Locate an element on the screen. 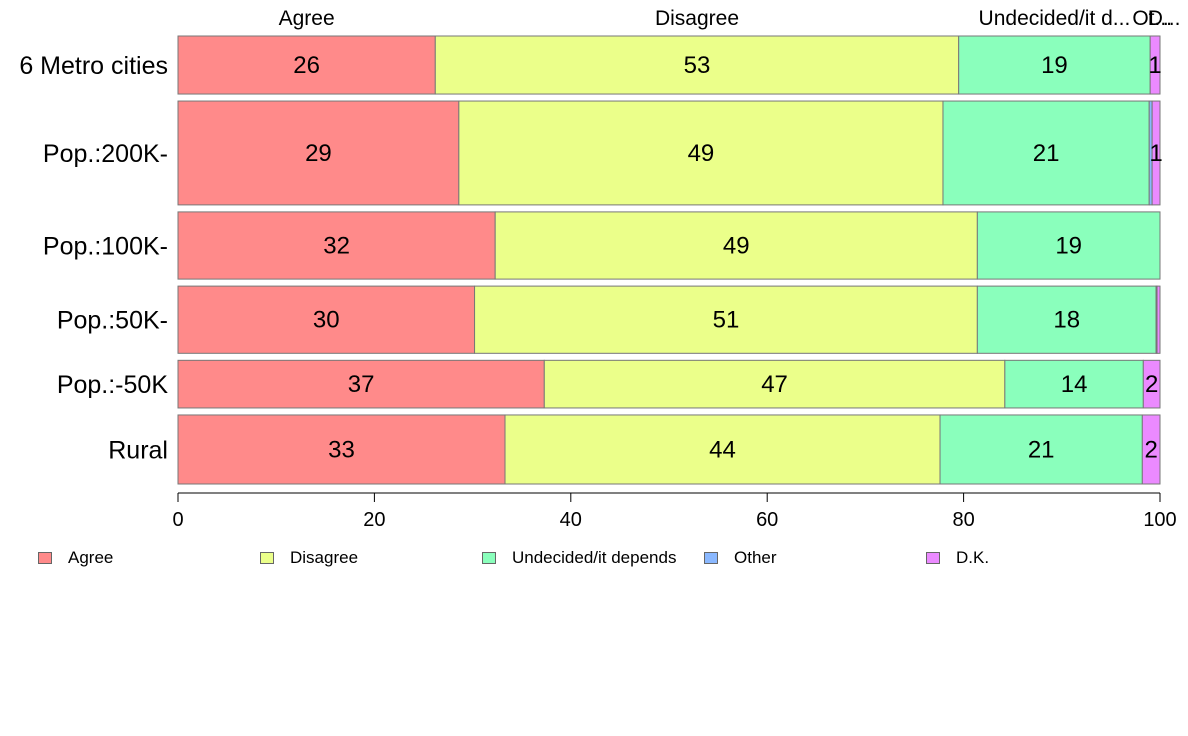 The height and width of the screenshot is (736, 1188). value-label-6-metro-cities-agree: 26 is located at coordinates (306, 65).